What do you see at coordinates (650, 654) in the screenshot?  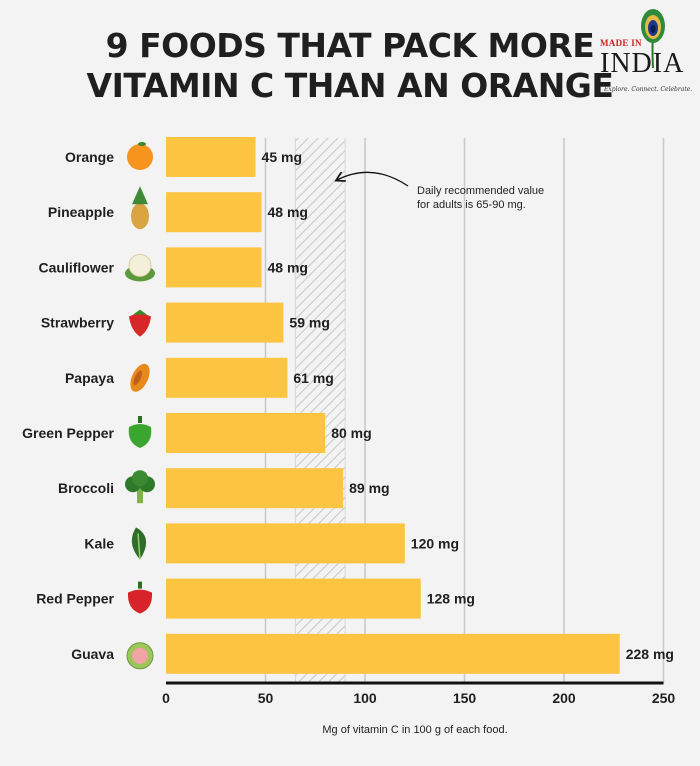 I see `data-label: 228 mg` at bounding box center [650, 654].